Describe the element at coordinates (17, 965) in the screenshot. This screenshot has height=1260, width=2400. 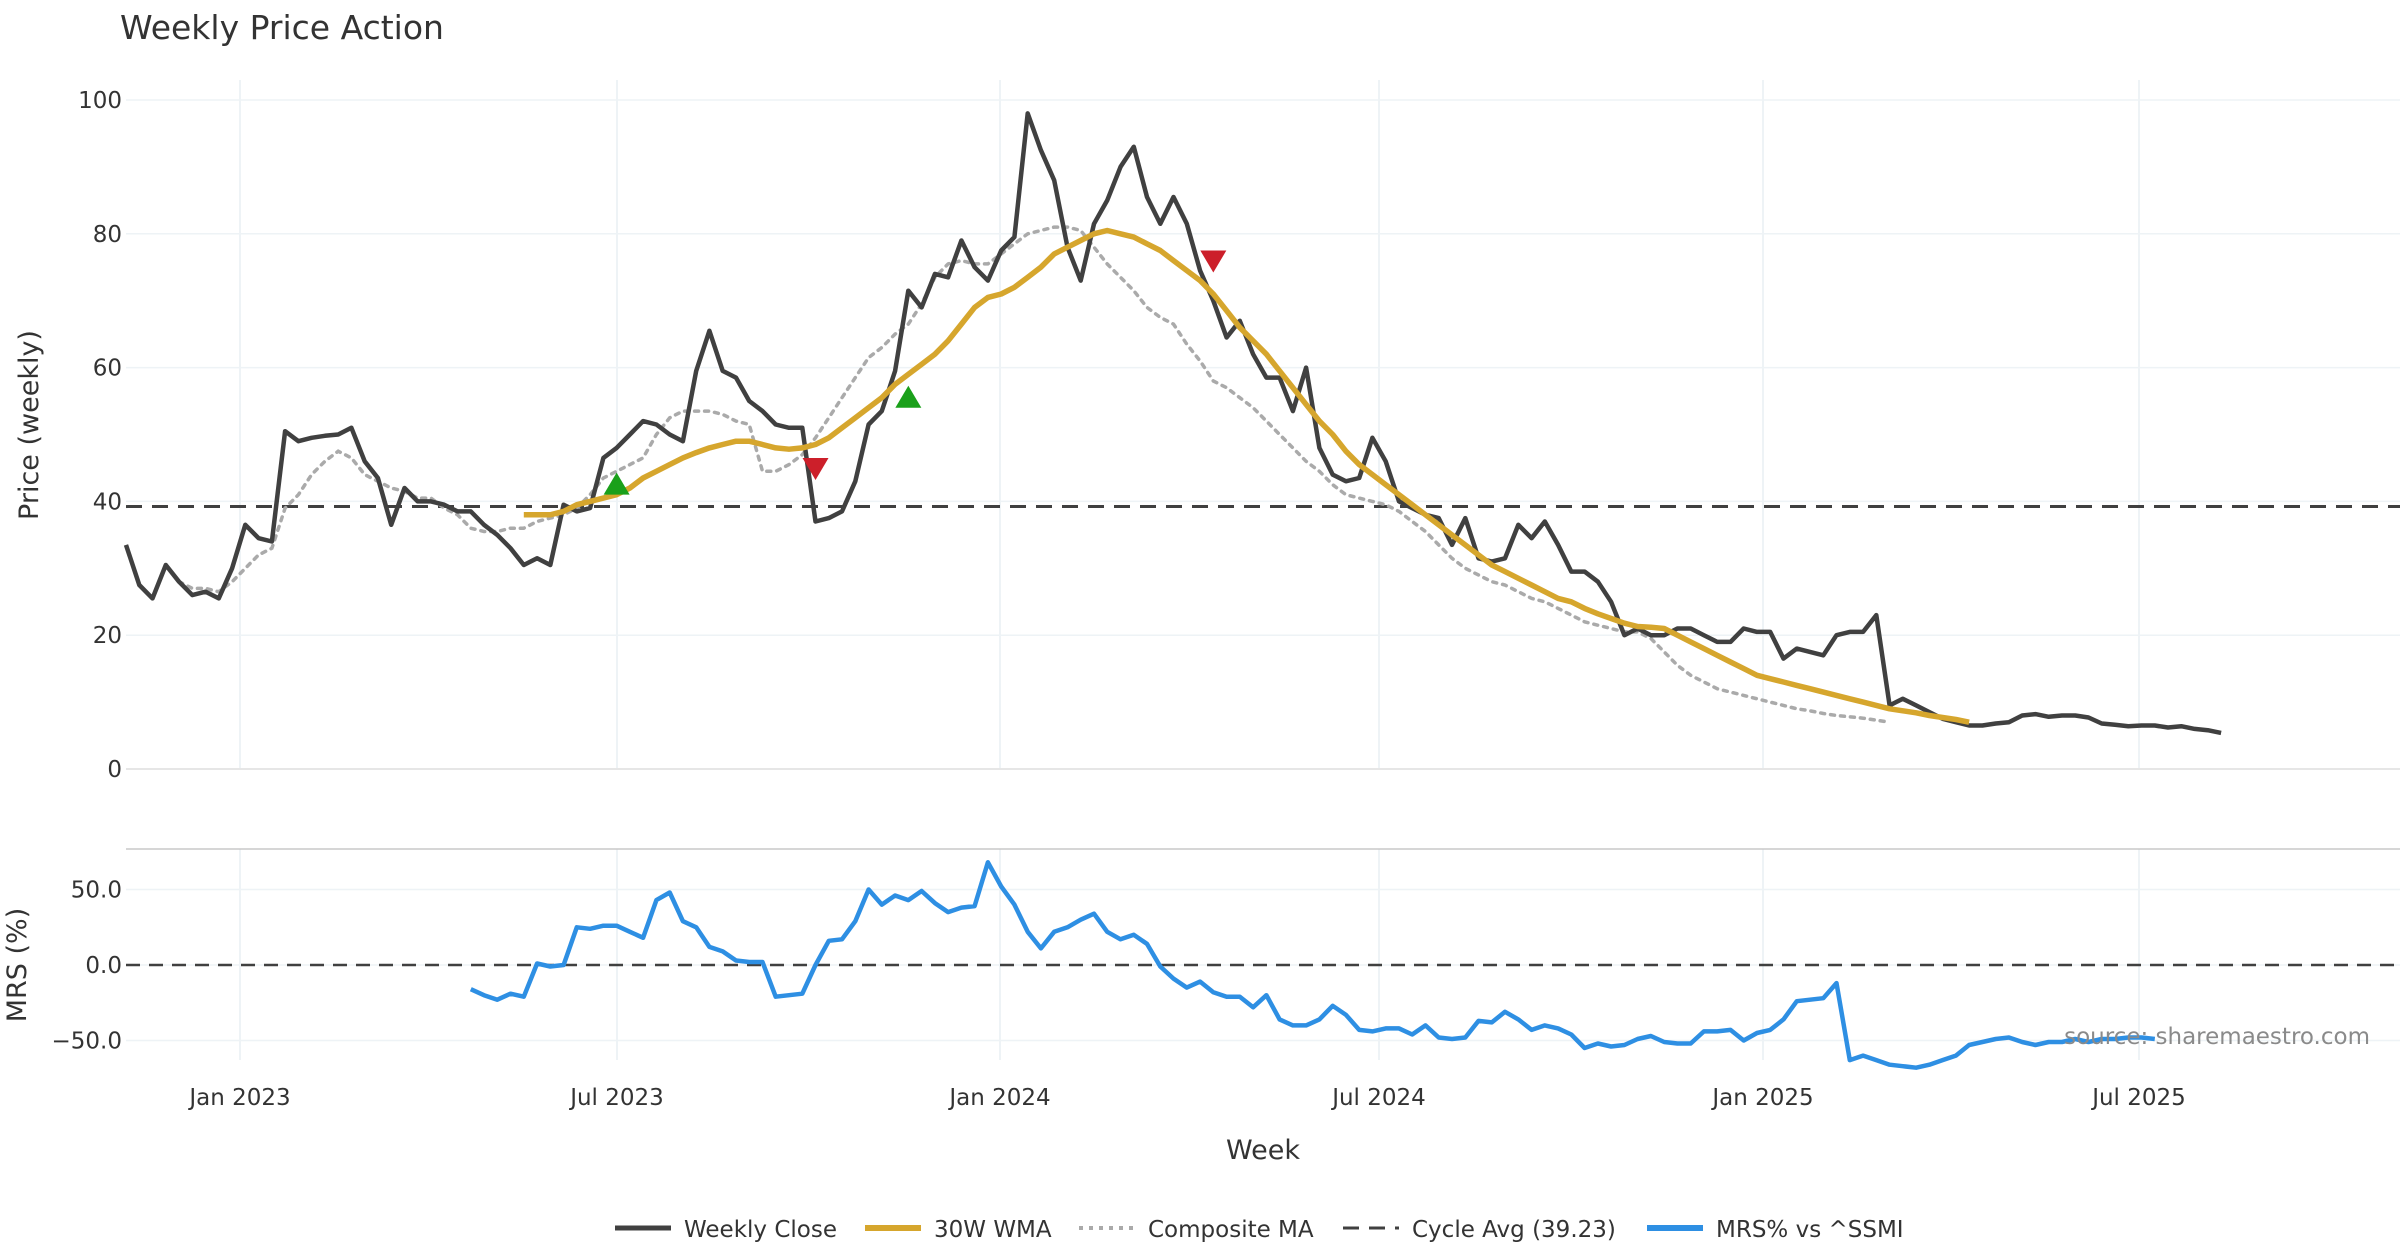
I see `mrs-axis-label: MRS (%)` at that location.